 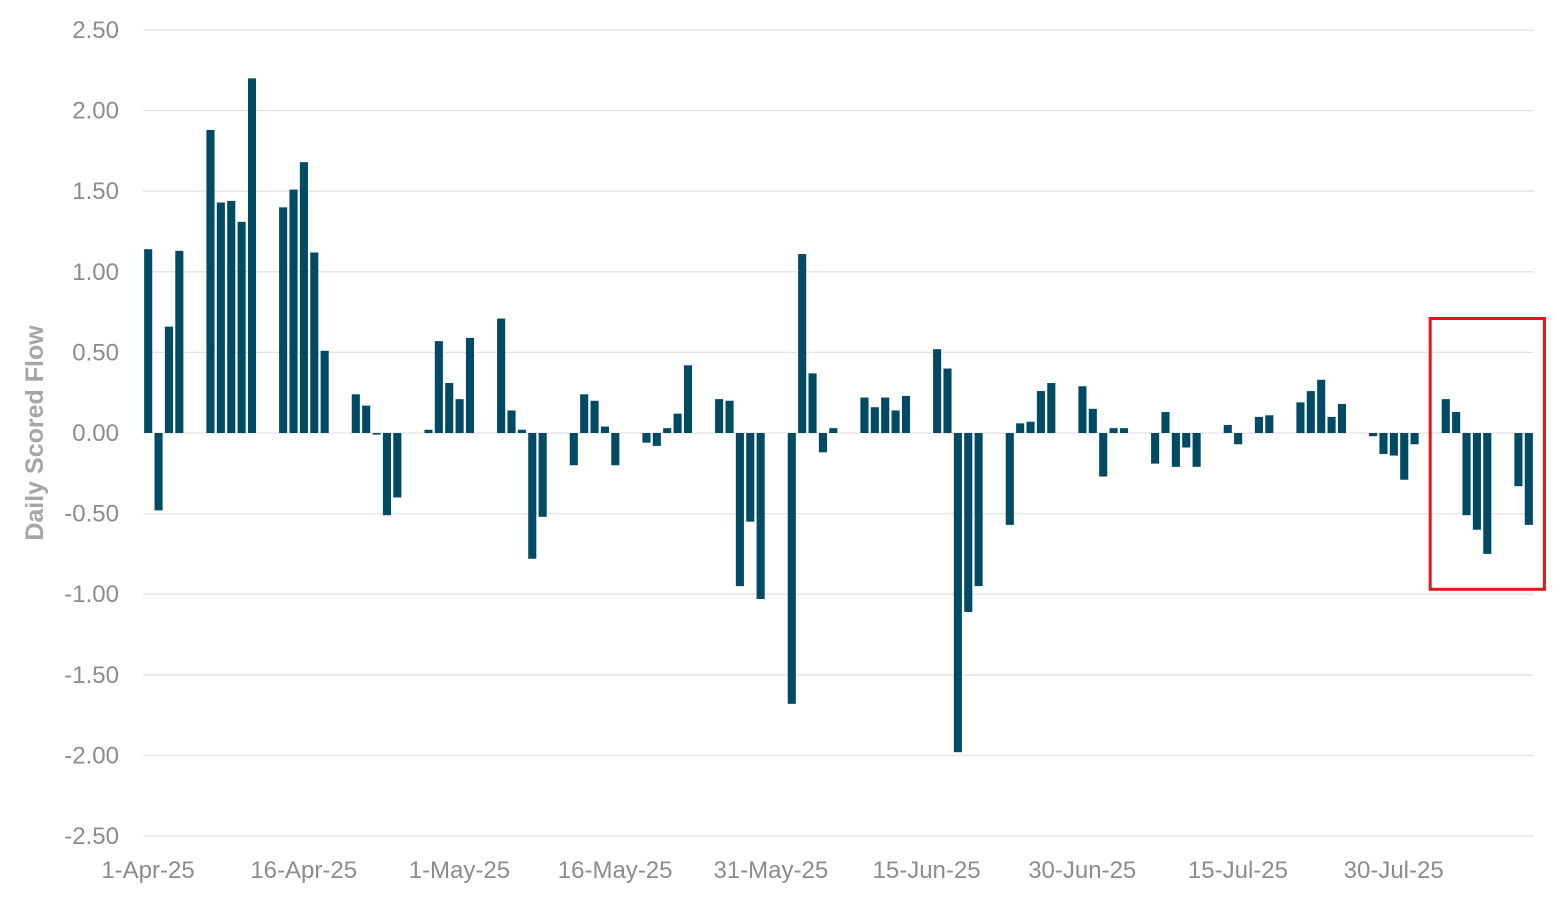 What do you see at coordinates (95, 30) in the screenshot?
I see `y-tick-label: 2.50` at bounding box center [95, 30].